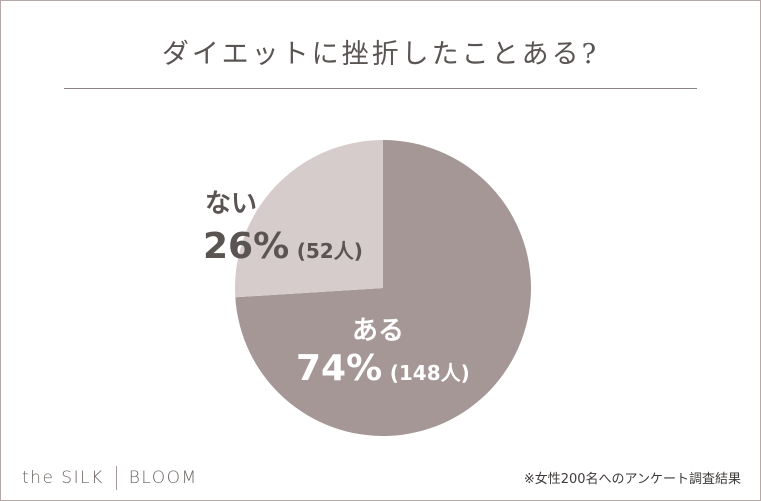  I want to click on slice-count-nai: (52人), so click(330, 251).